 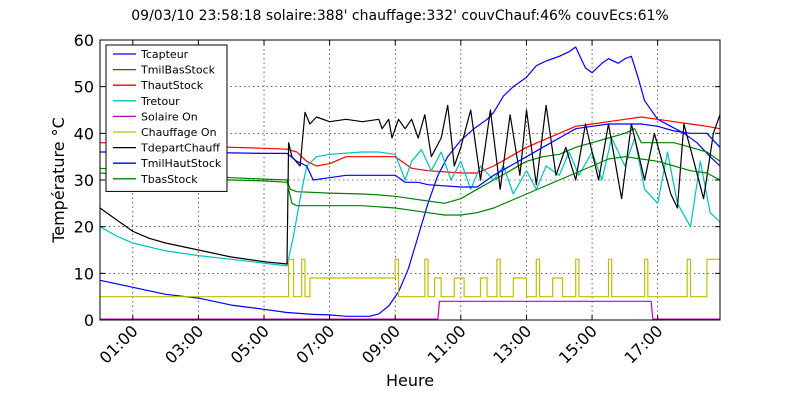 I want to click on x-tick-label: 03:00, so click(x=184, y=344).